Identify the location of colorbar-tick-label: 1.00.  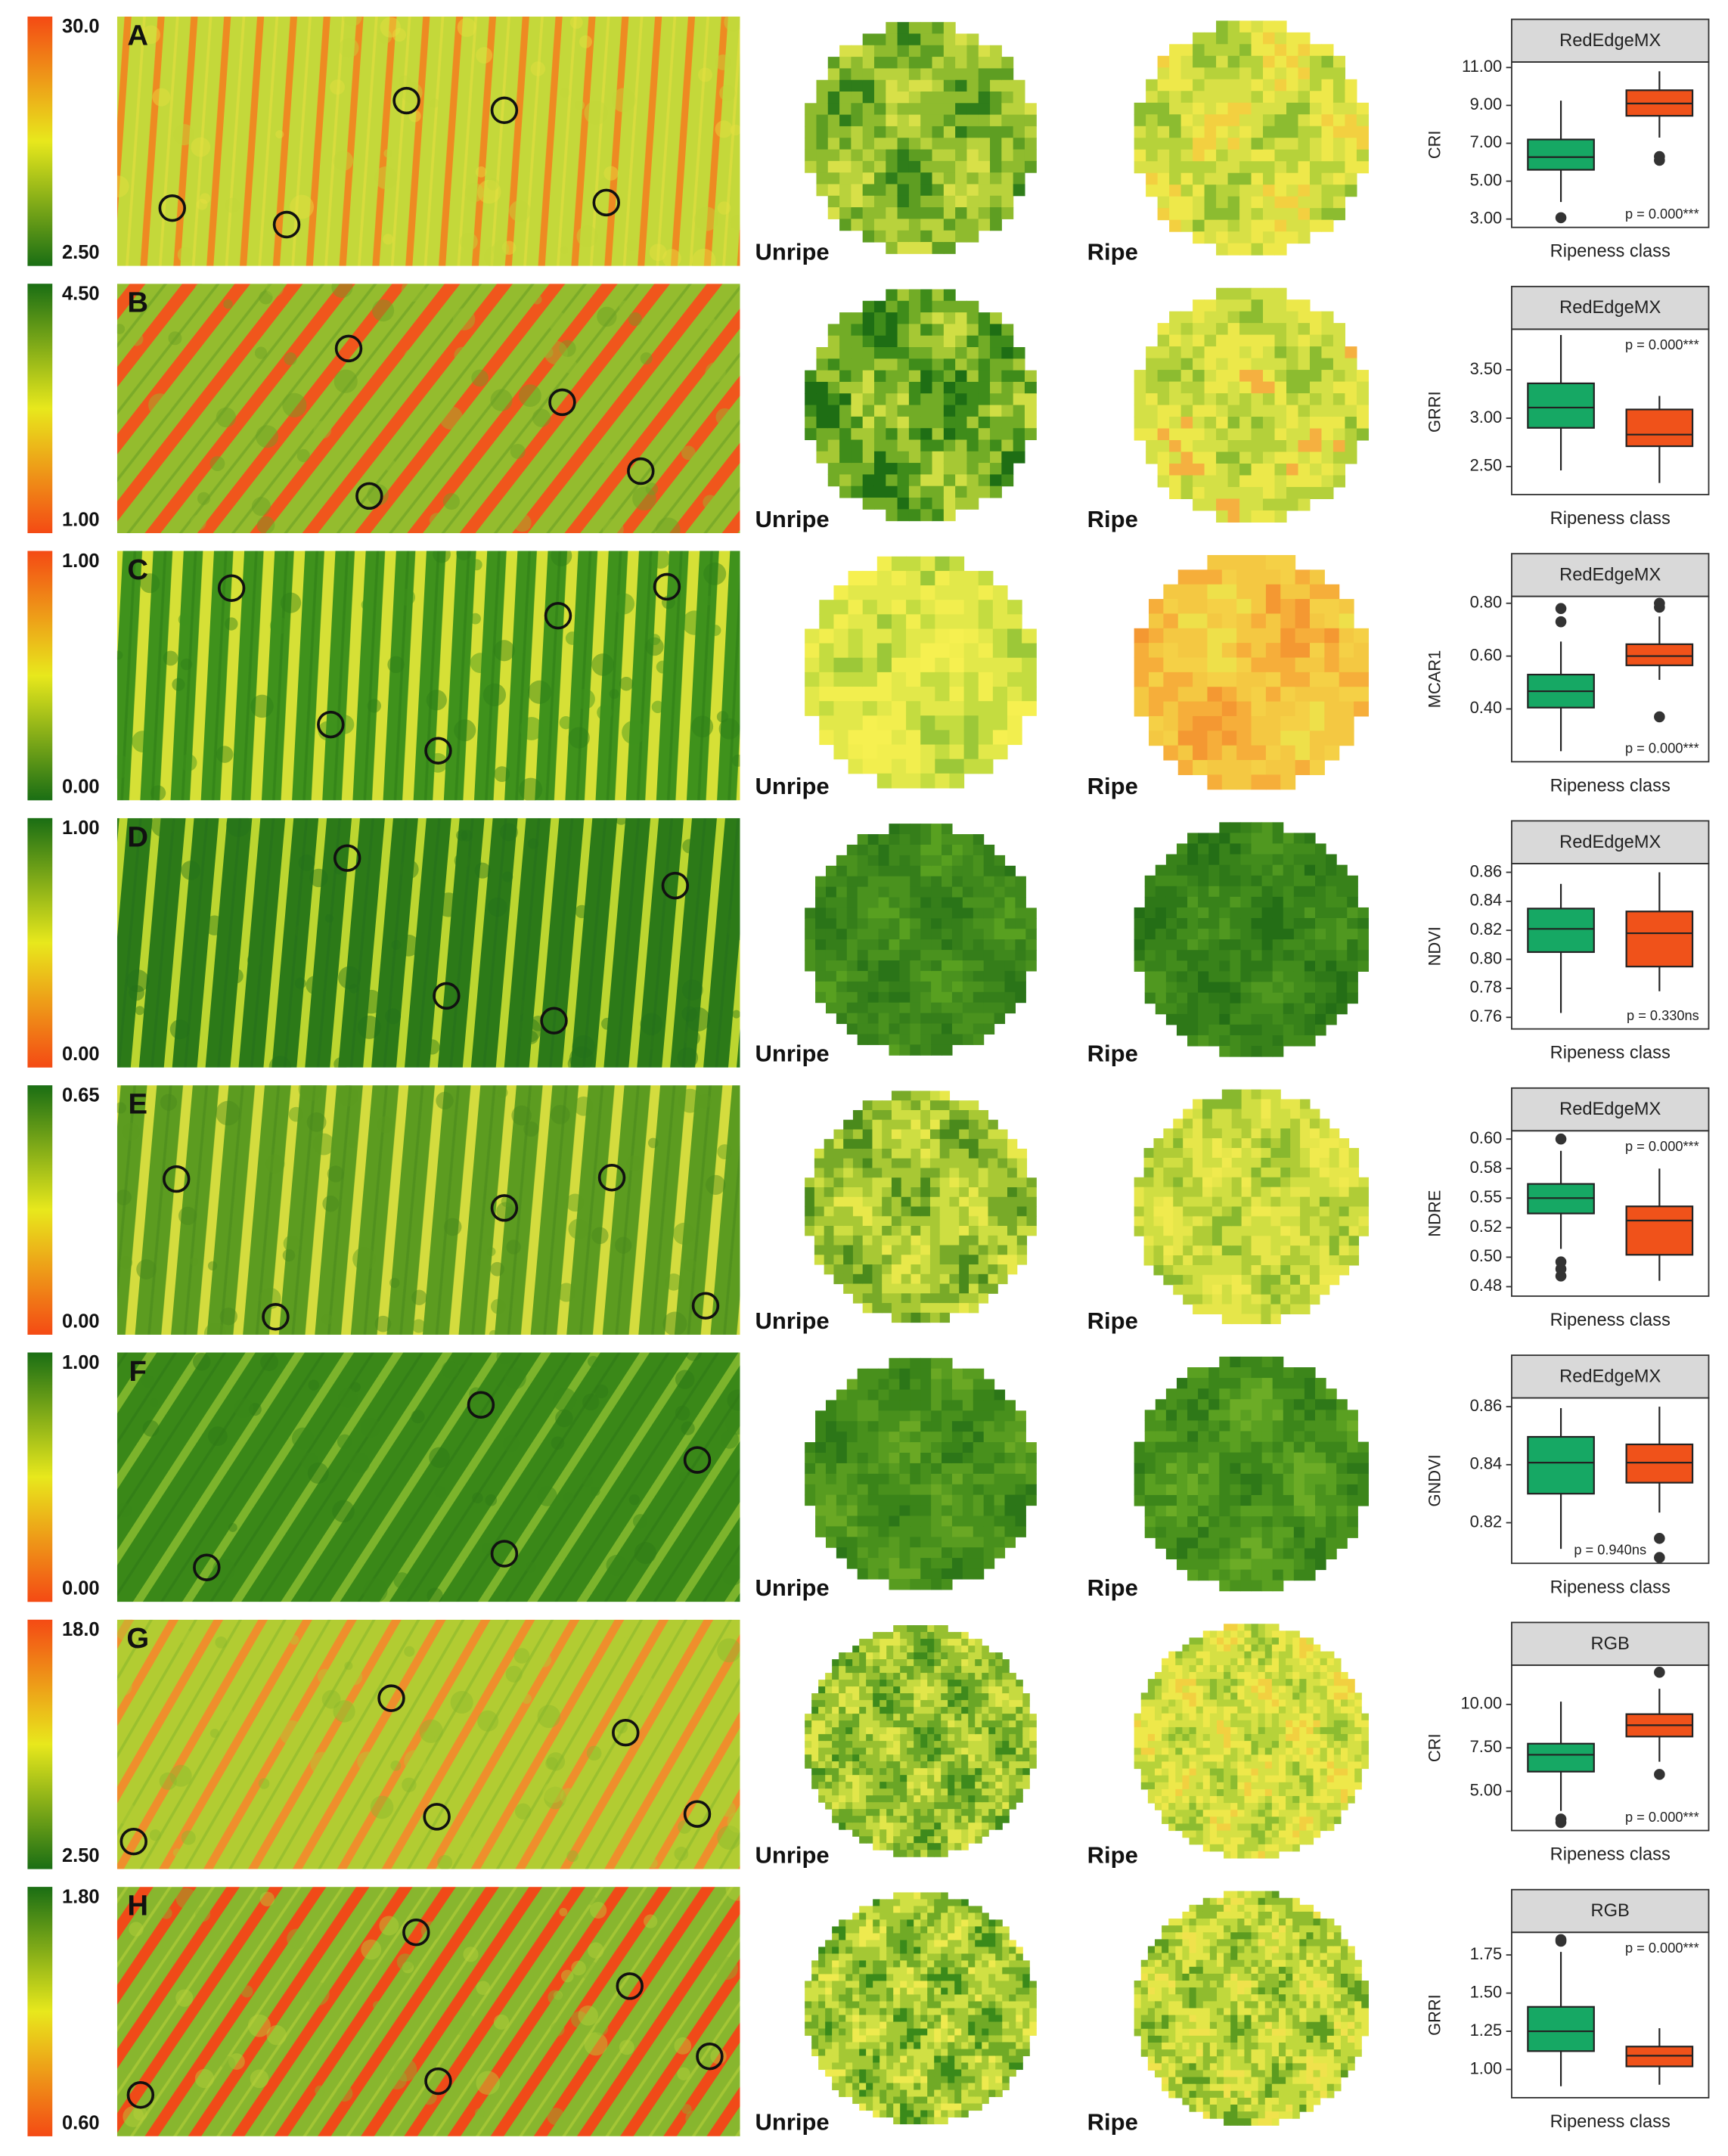
(81, 828).